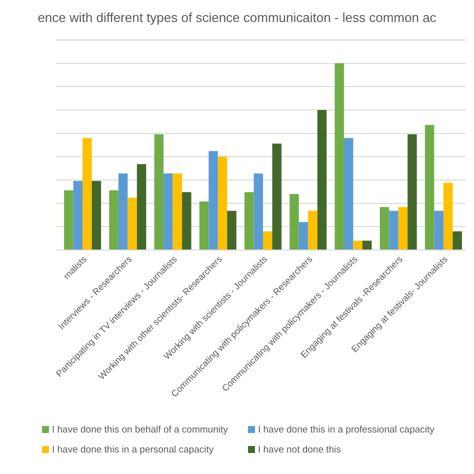 The image size is (474, 474). I want to click on legend-label: I have not done this, so click(300, 450).